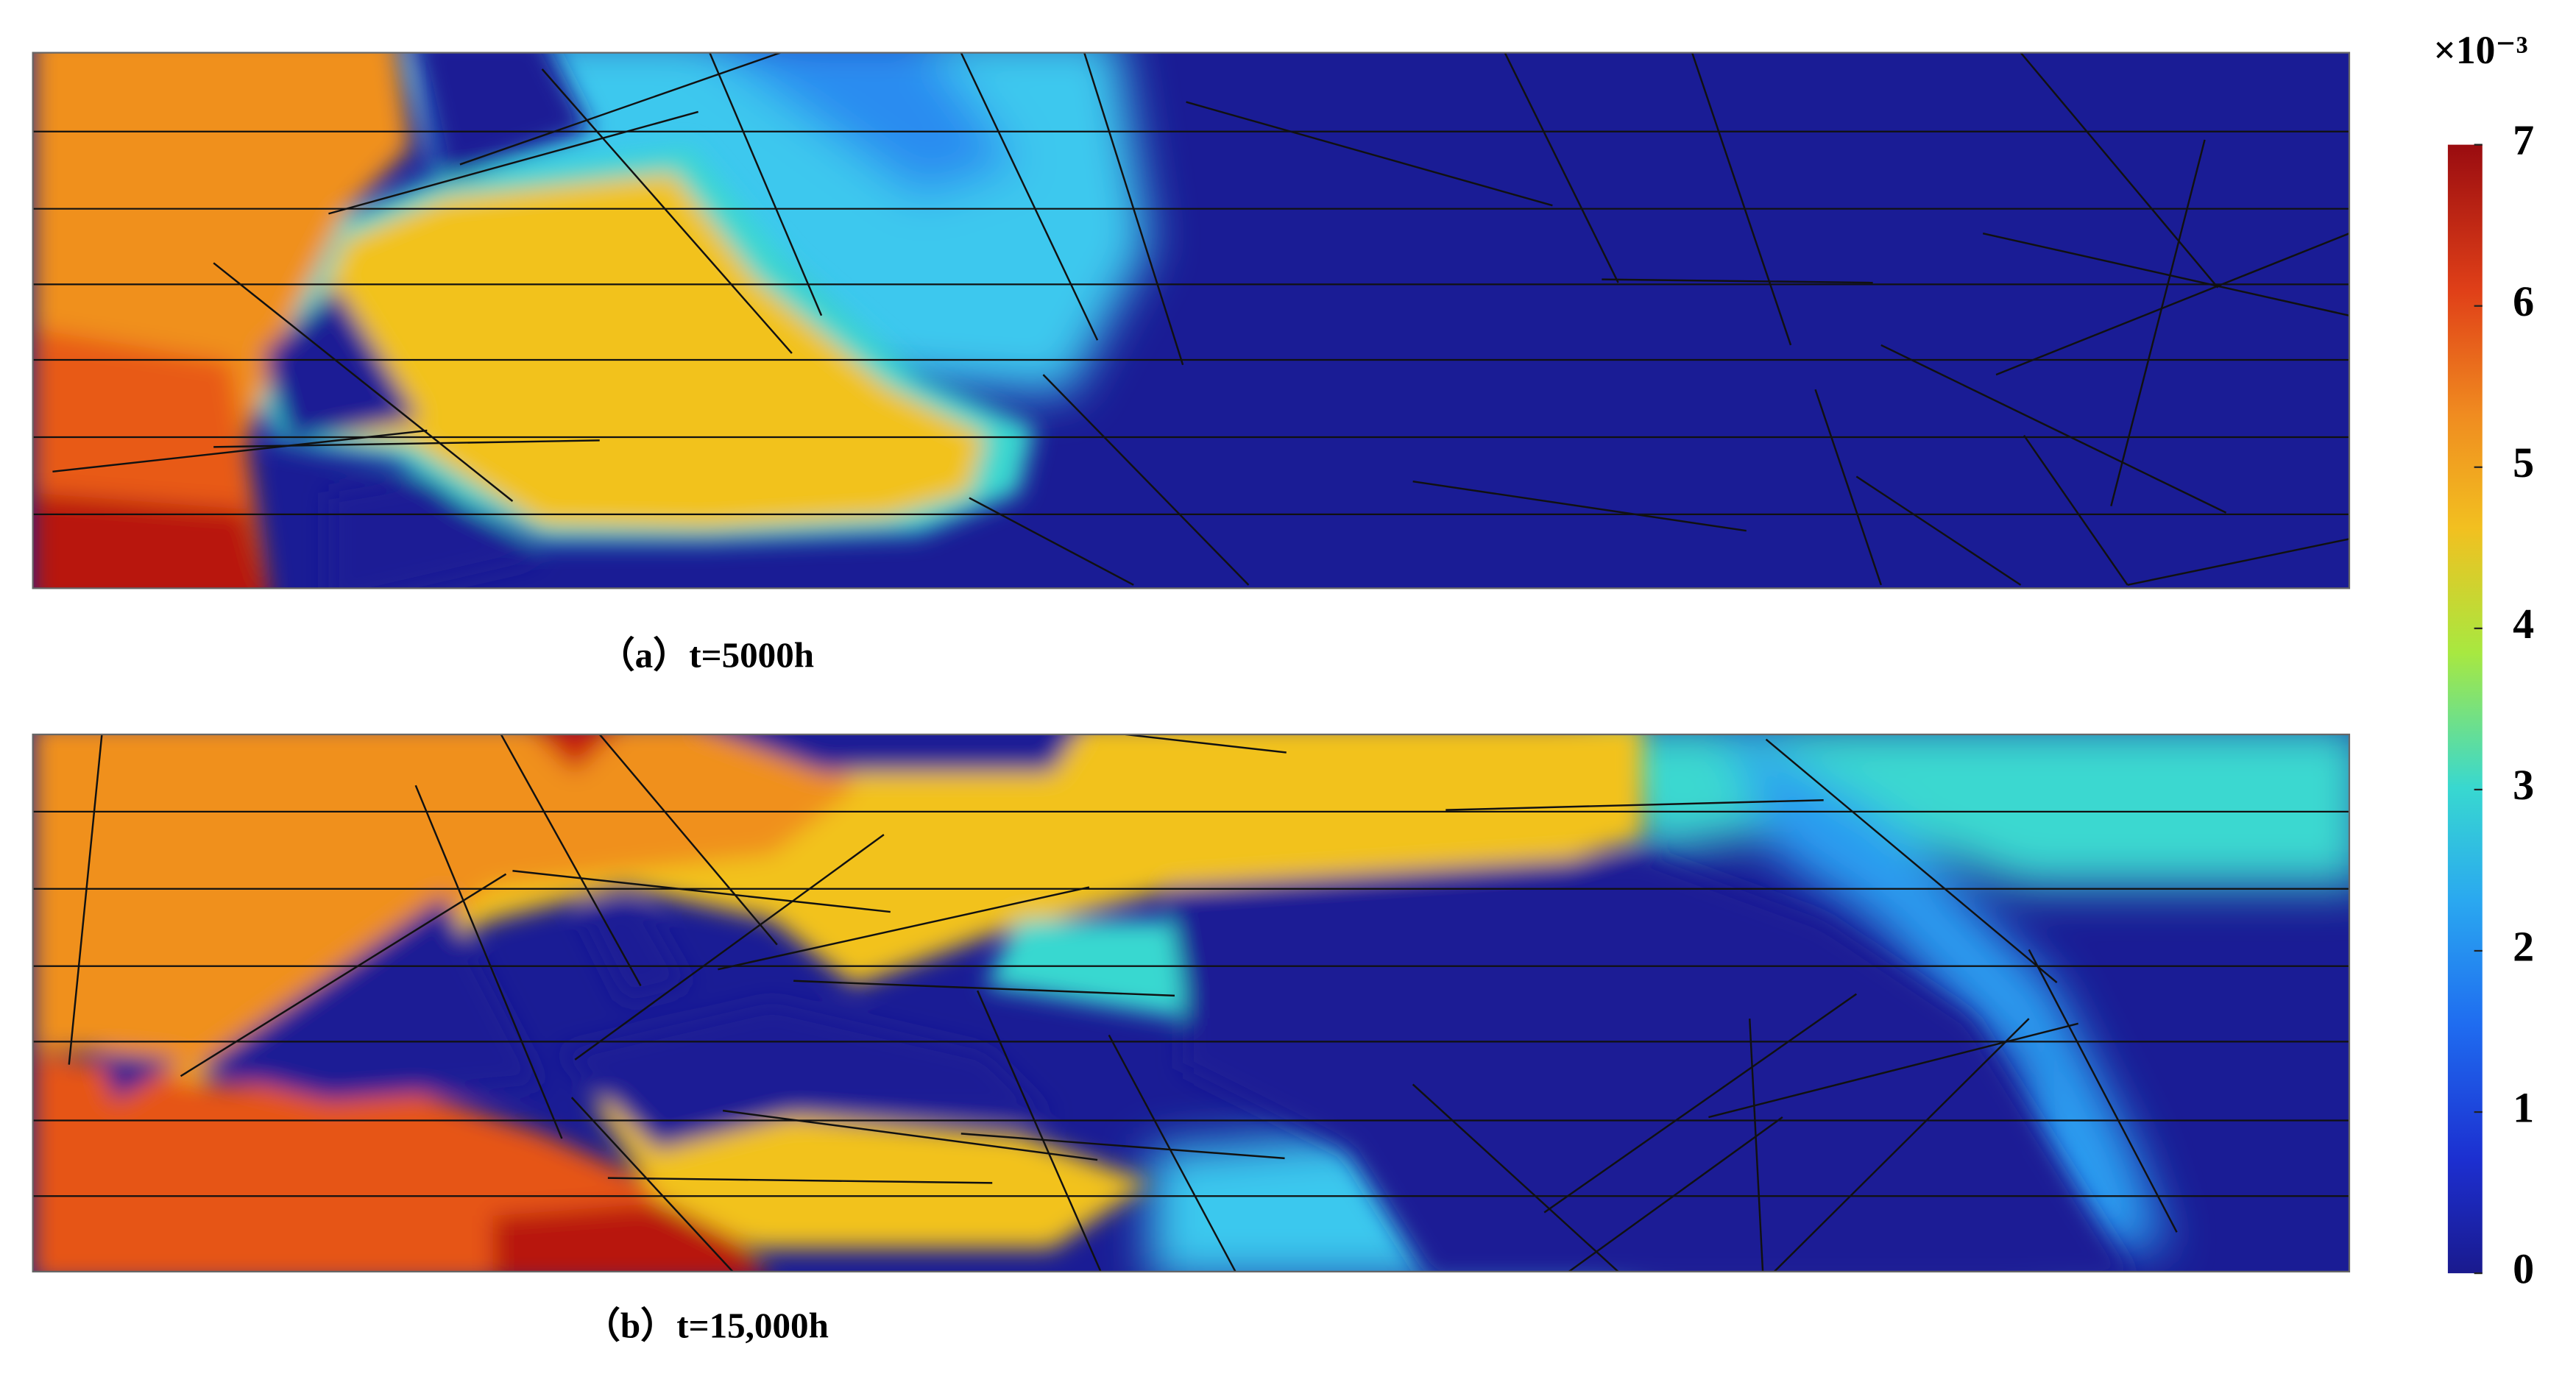 The width and height of the screenshot is (2576, 1374). What do you see at coordinates (2523, 140) in the screenshot?
I see `colorbar-tick-label: 7` at bounding box center [2523, 140].